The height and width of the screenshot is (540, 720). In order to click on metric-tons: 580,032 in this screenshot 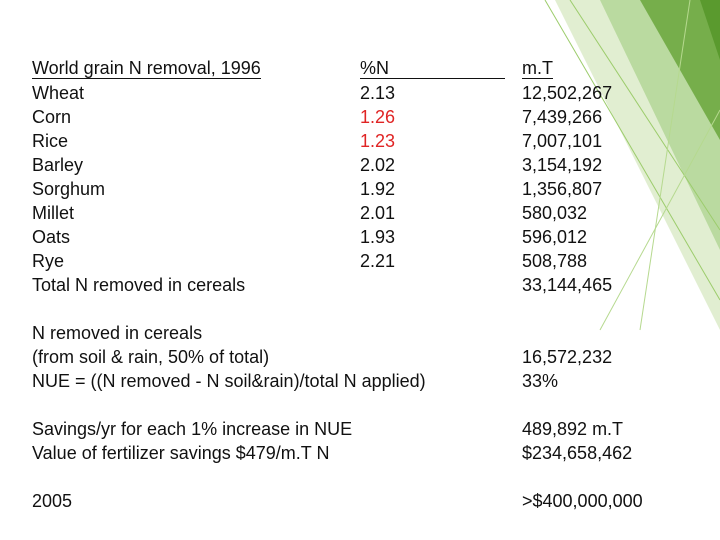, I will do `click(555, 213)`.